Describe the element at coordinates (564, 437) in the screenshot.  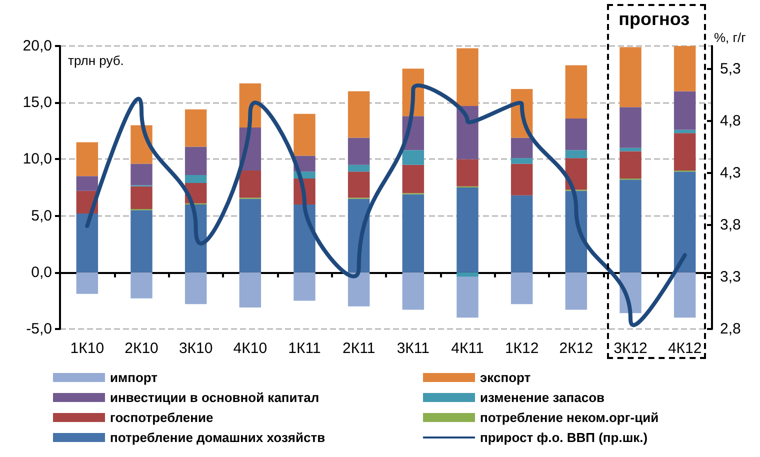
I see `legend-label: прирост ф.о. ВВП (пр.шк.)` at that location.